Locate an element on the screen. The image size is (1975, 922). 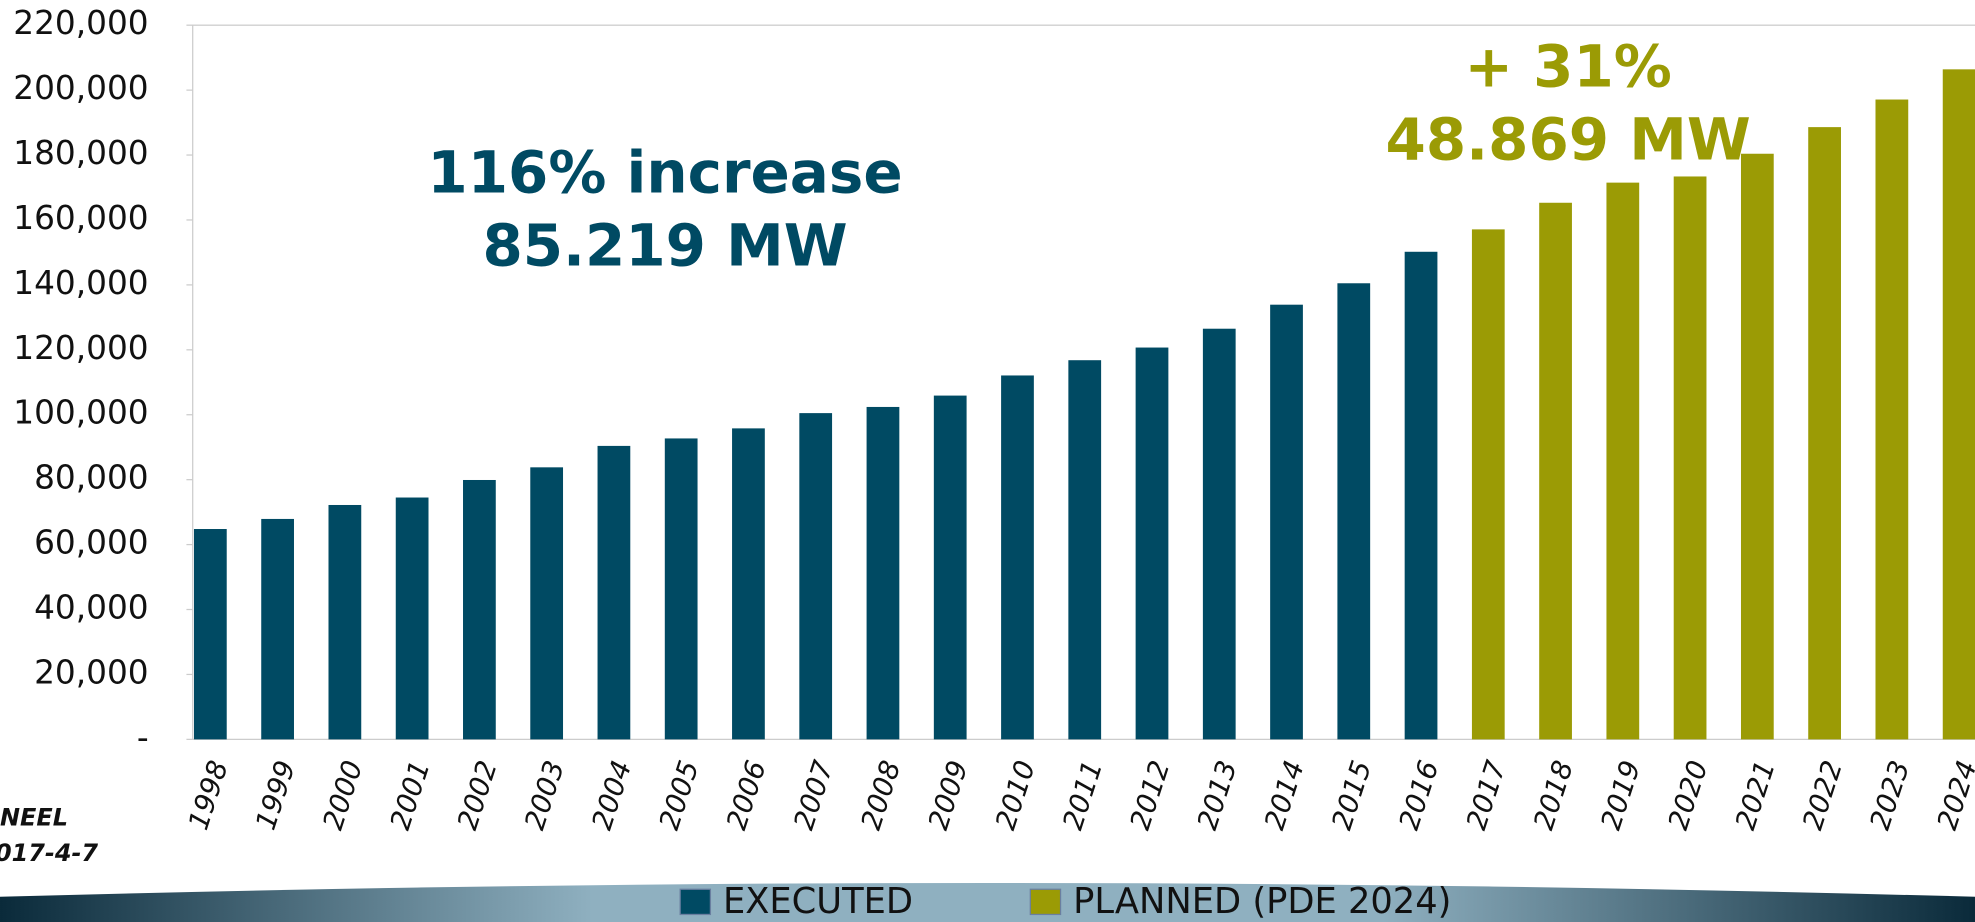
x-tick-label: 2018 is located at coordinates (1553, 794).